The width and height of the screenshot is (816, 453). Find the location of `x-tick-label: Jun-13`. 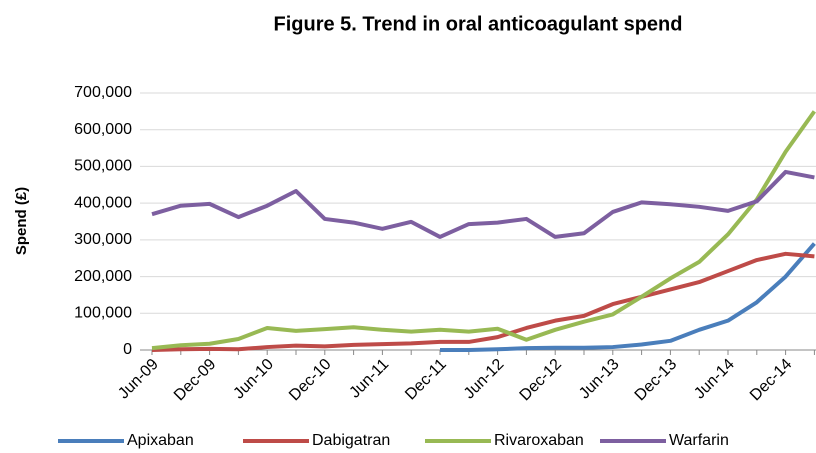

x-tick-label: Jun-13 is located at coordinates (599, 379).